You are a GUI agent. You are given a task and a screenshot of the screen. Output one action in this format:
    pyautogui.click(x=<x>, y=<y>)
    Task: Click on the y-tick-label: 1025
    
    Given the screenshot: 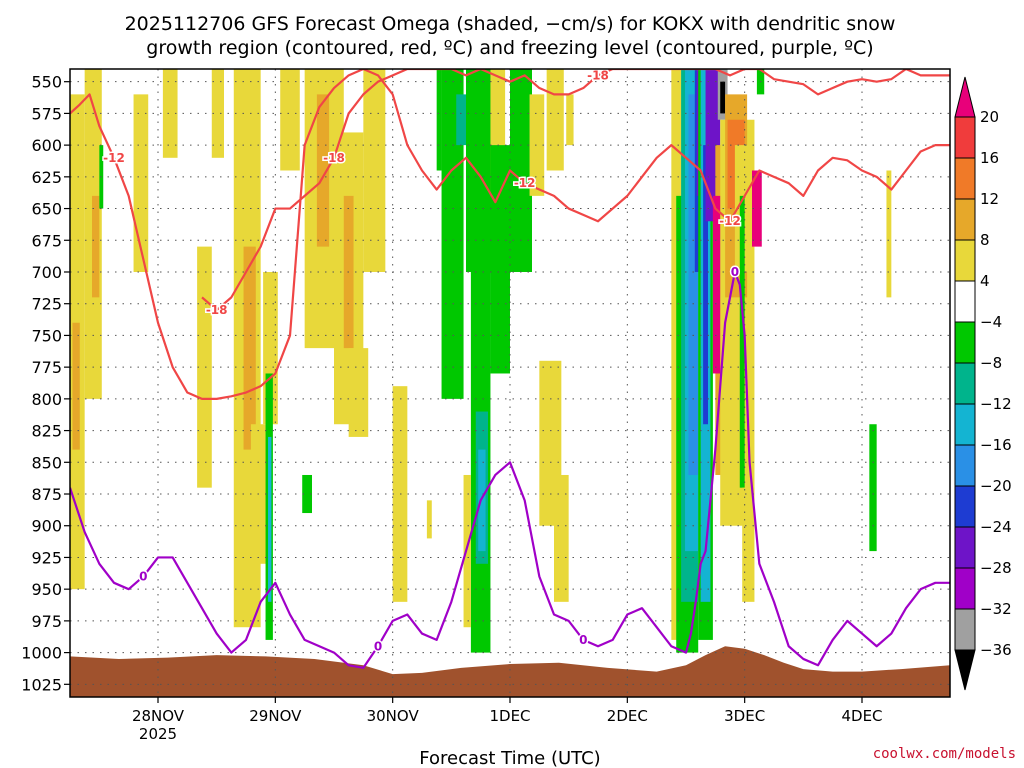 What is the action you would take?
    pyautogui.click(x=41, y=684)
    